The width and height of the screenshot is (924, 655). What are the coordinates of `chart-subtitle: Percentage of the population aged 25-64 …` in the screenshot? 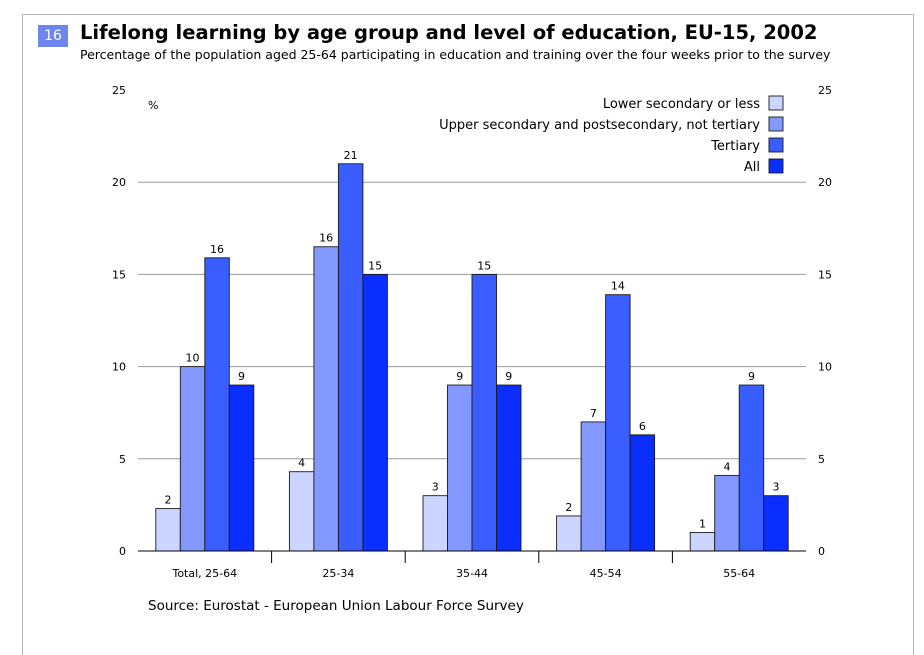 It's located at (455, 54).